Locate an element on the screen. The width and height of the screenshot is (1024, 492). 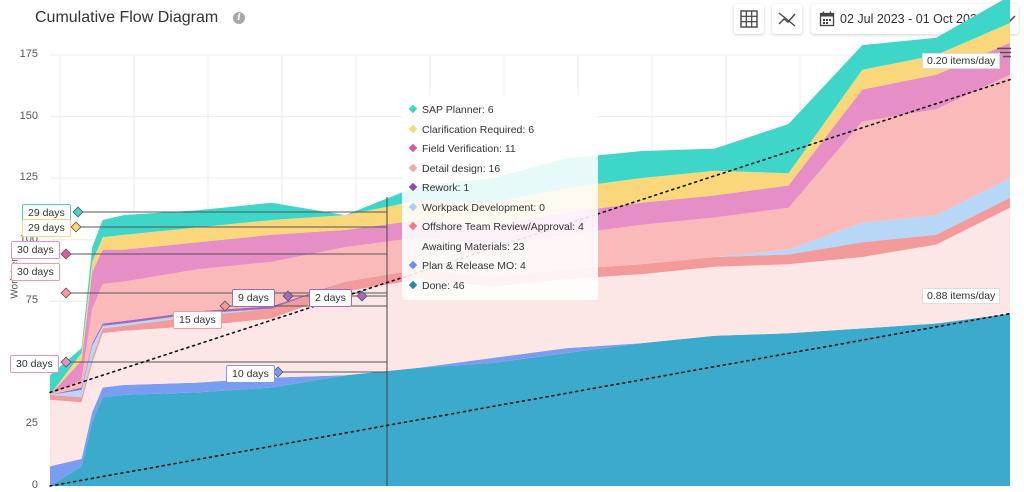
chart-menu-icon is located at coordinates (1004, 52).